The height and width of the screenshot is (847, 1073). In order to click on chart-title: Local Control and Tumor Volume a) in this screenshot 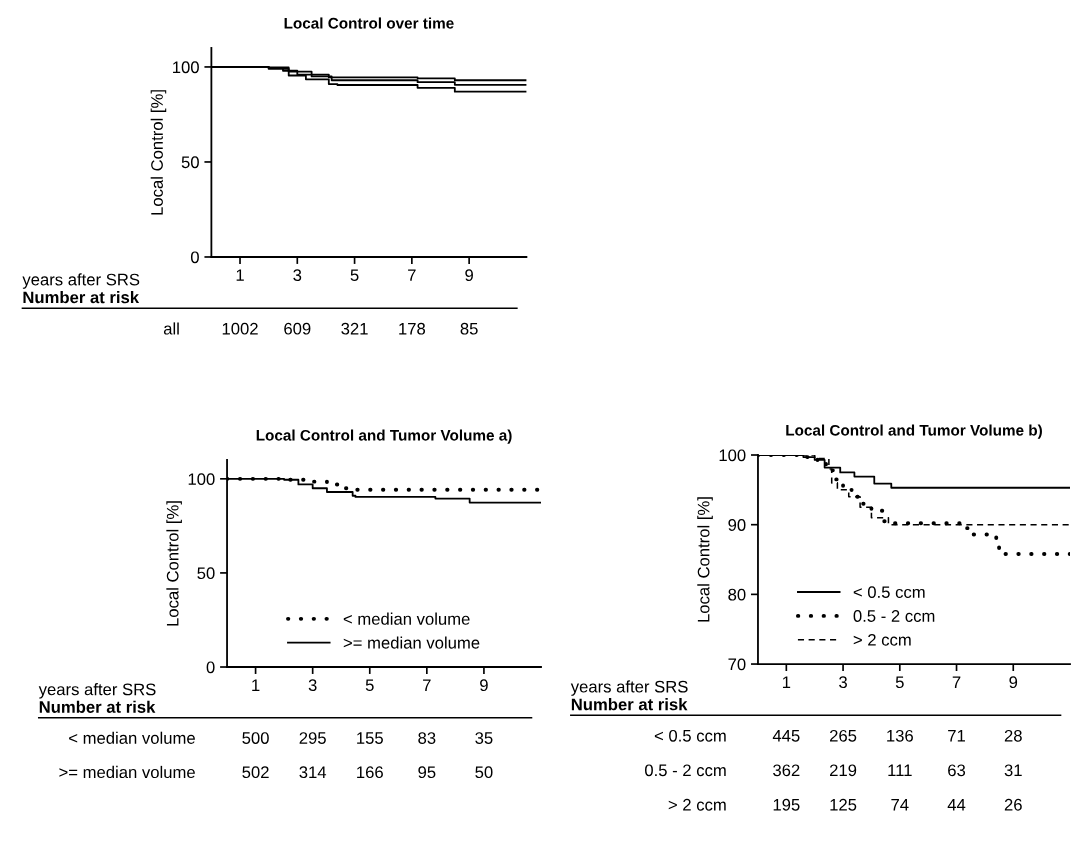, I will do `click(384, 436)`.